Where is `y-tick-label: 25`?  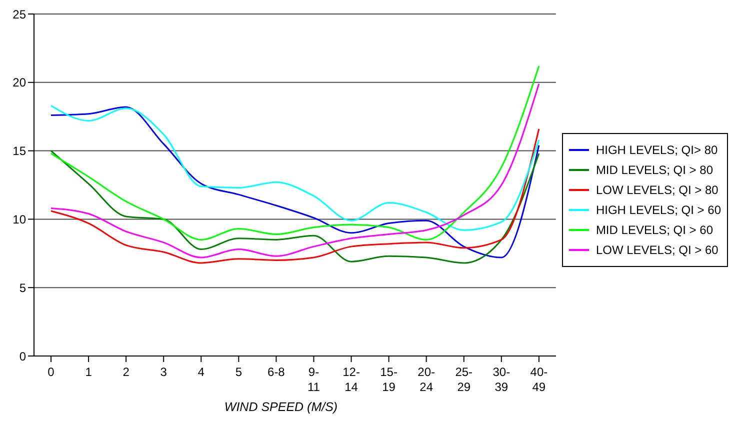
y-tick-label: 25 is located at coordinates (19, 14).